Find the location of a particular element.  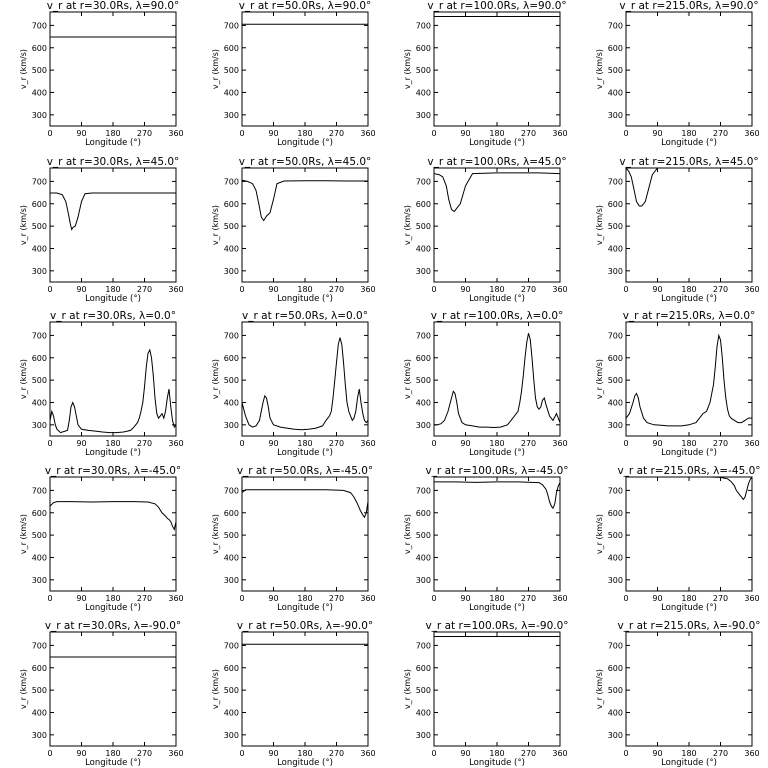

x-tick-label: 360 is located at coordinates (559, 289).